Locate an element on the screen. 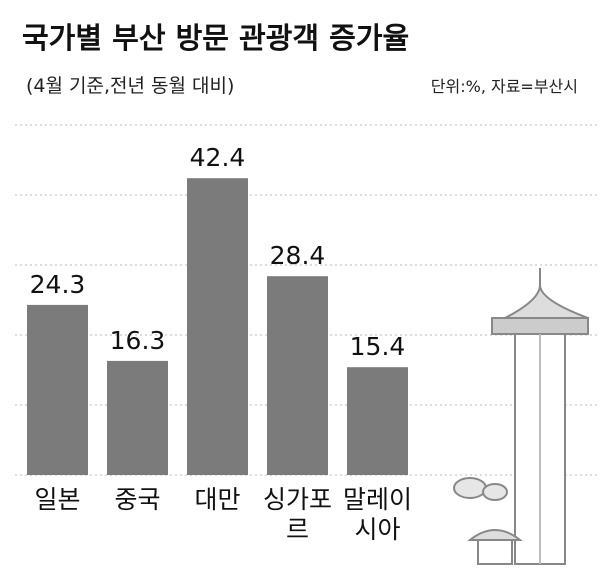 The width and height of the screenshot is (600, 569). x-tick-label: 말레이 시아 is located at coordinates (377, 514).